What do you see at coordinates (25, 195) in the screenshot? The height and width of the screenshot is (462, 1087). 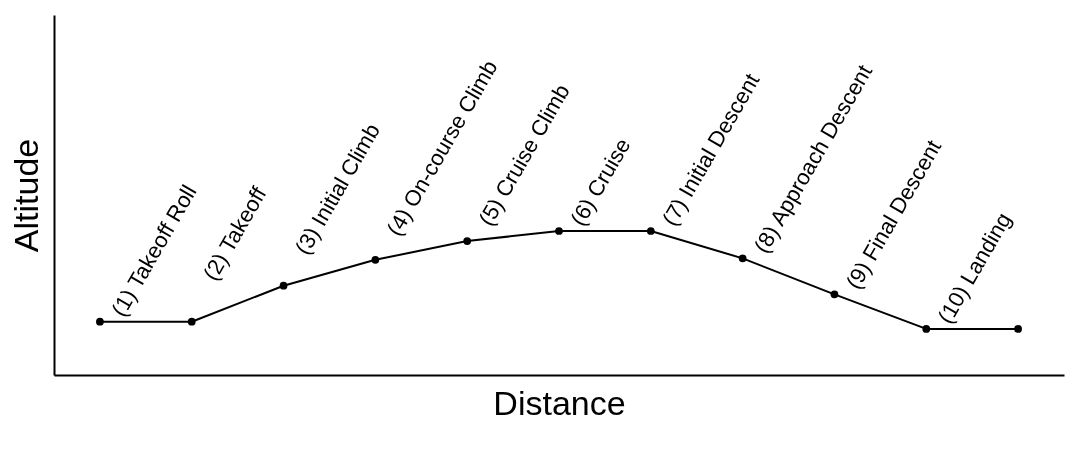 I see `y-axis-title: Altitude` at bounding box center [25, 195].